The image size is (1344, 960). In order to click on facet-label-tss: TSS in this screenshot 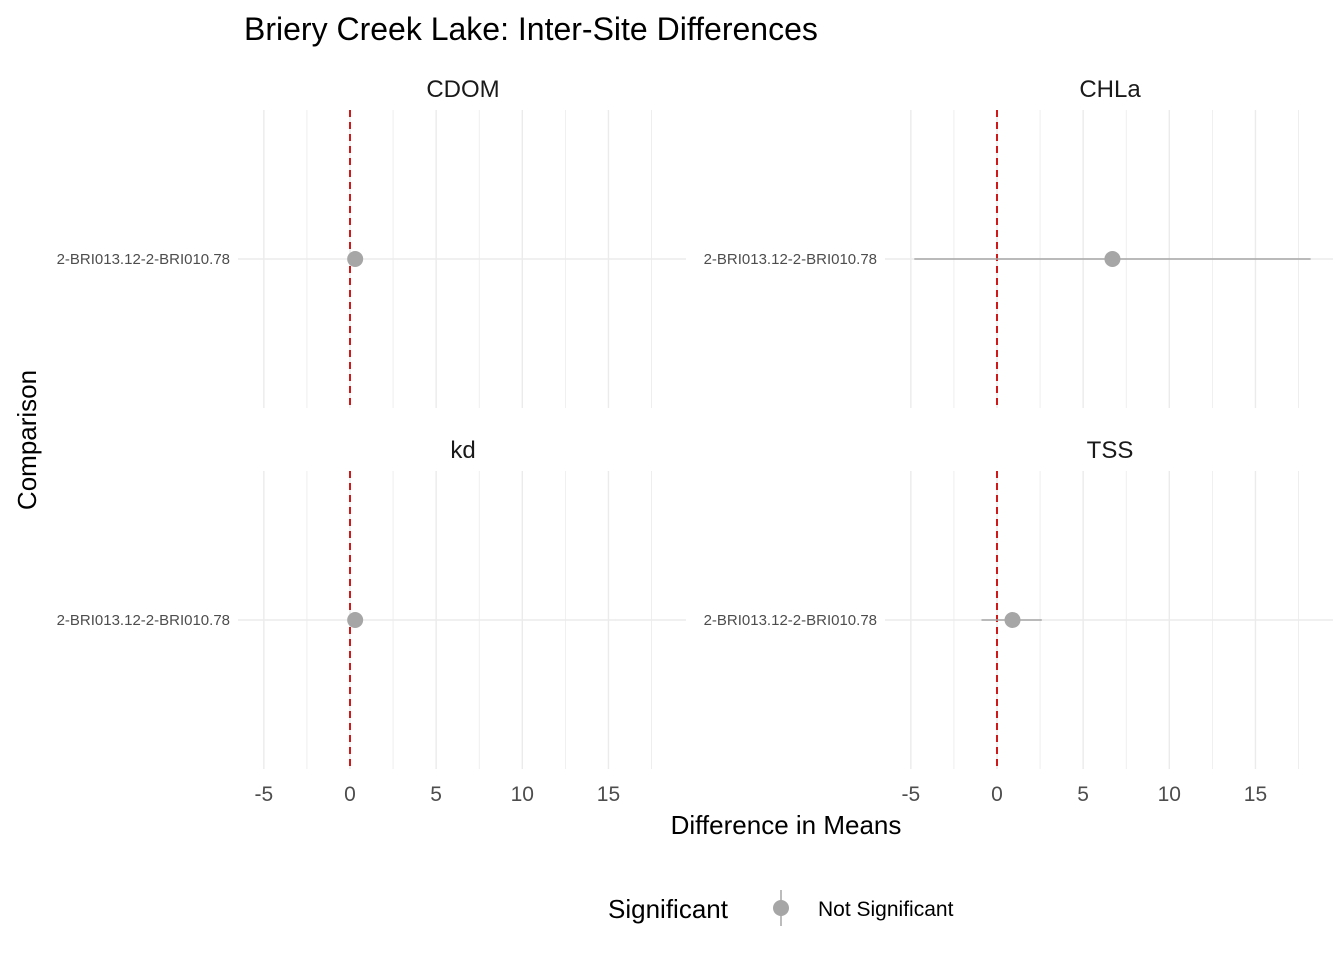, I will do `click(1110, 450)`.